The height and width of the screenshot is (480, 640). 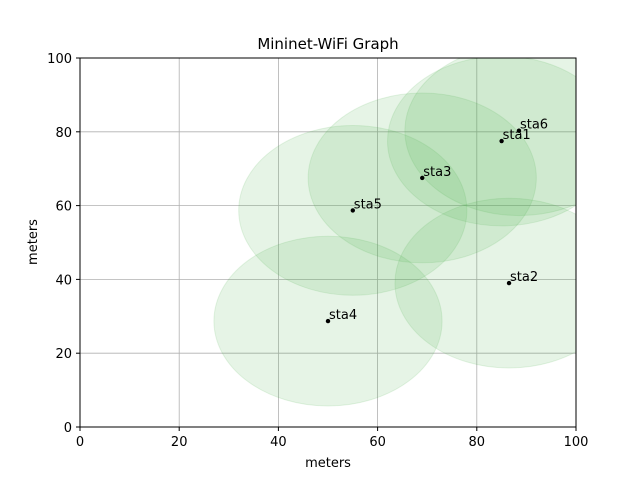 I want to click on station-point-sta6, so click(x=519, y=130).